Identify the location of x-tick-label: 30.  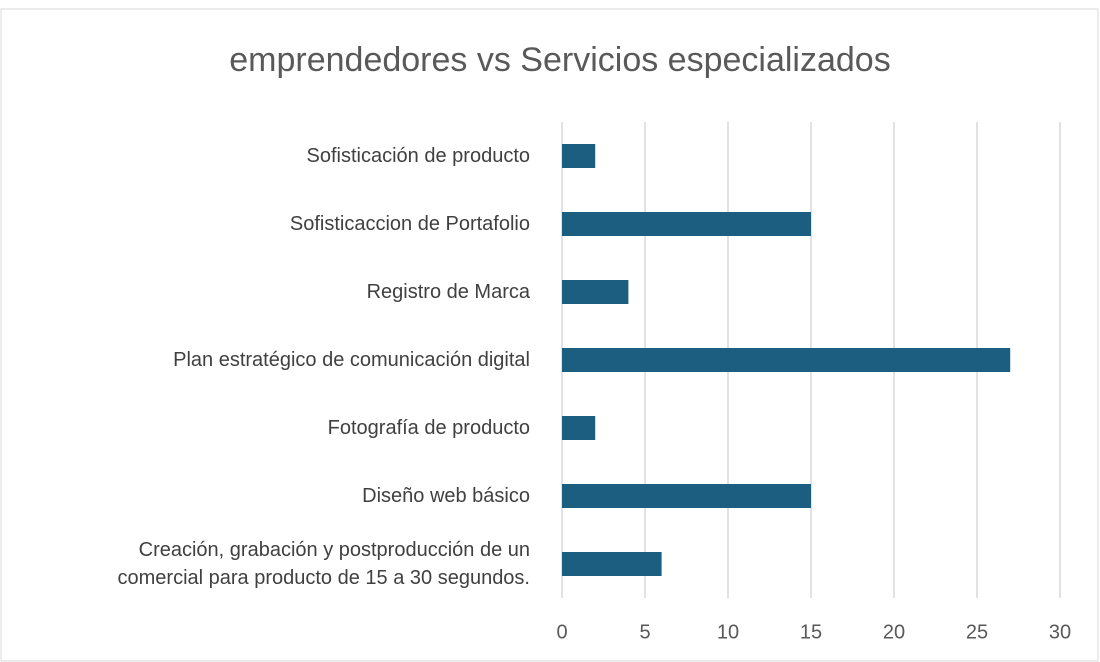
(1060, 632).